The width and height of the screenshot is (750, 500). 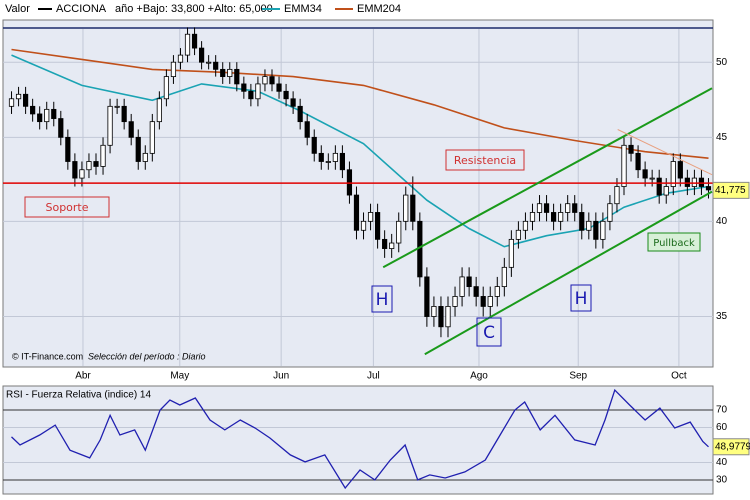 What do you see at coordinates (147, 356) in the screenshot?
I see `period: Selección del período : Diario` at bounding box center [147, 356].